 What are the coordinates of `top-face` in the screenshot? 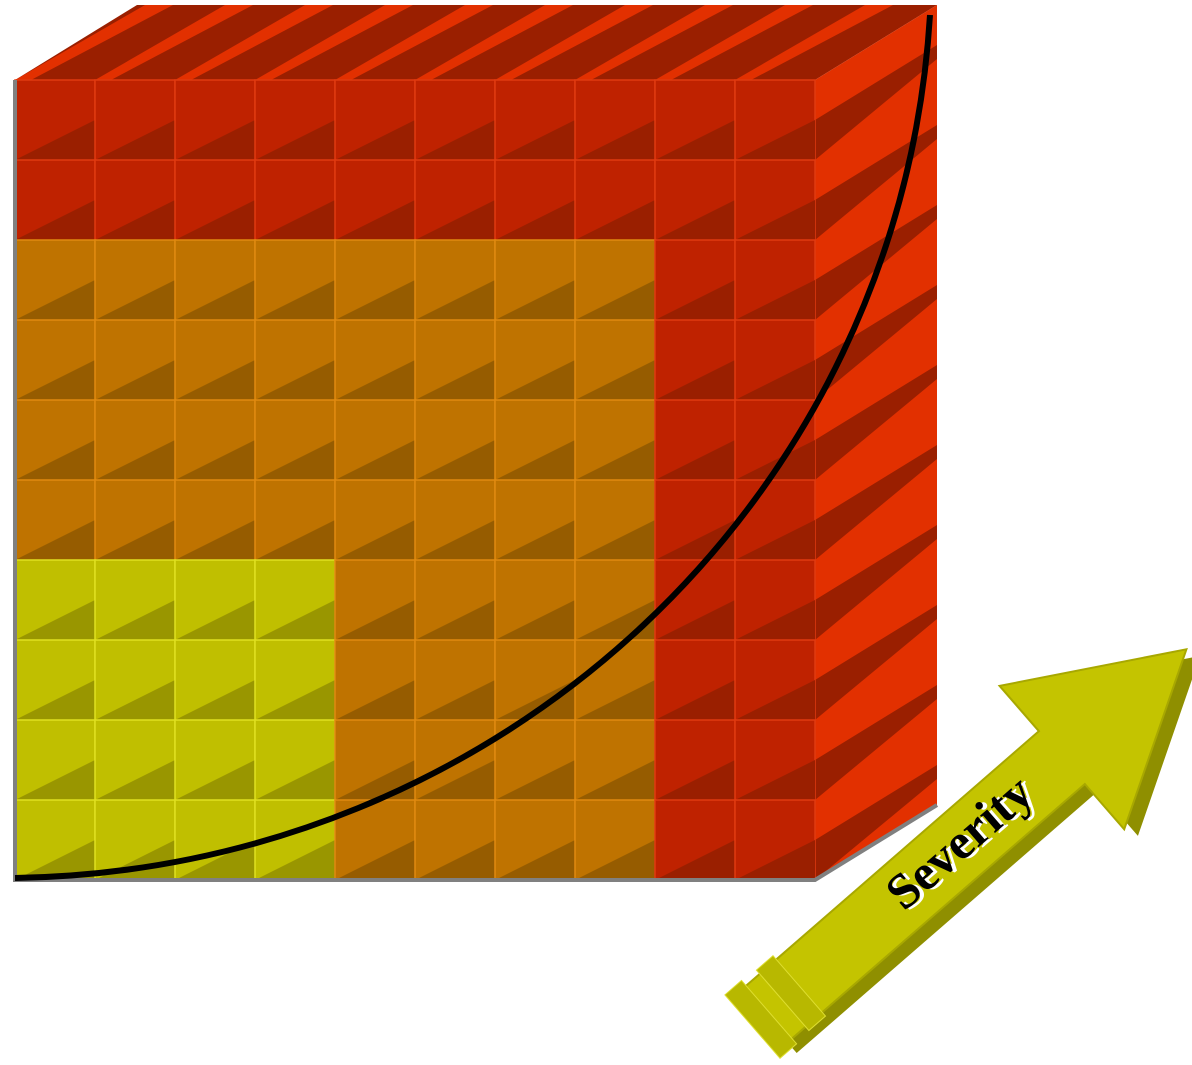 It's located at (476, 42).